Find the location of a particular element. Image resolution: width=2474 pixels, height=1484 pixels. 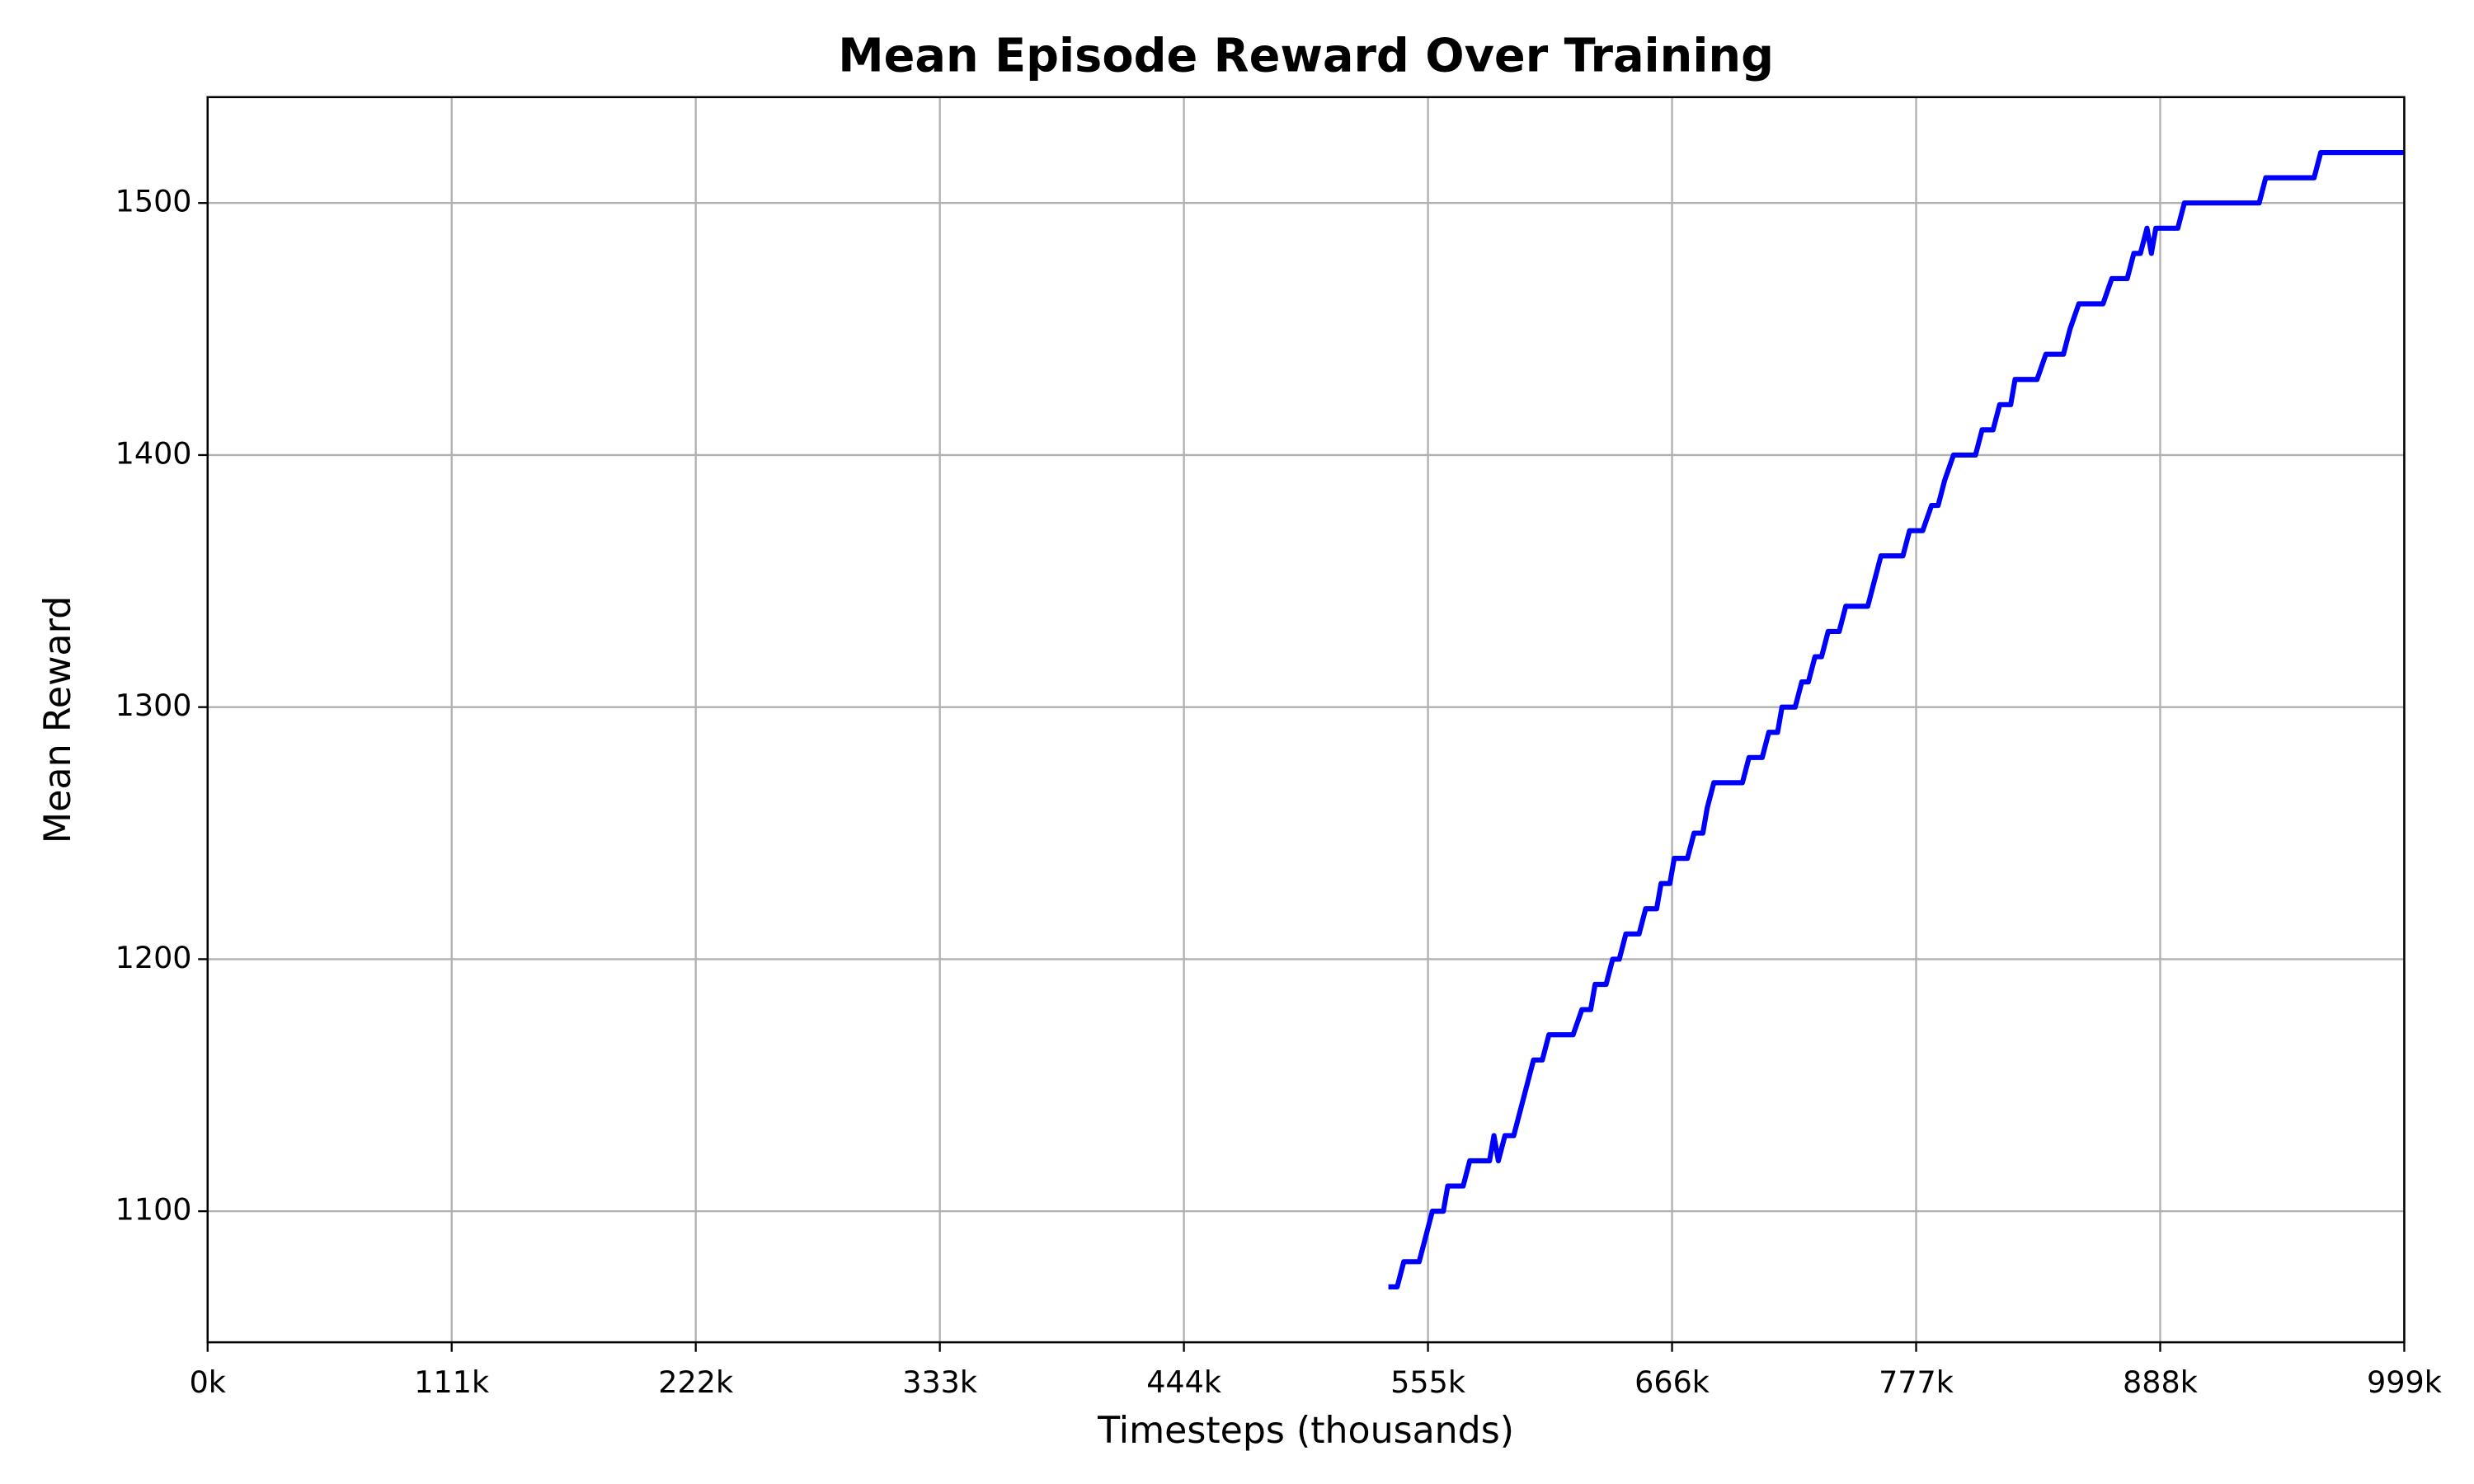

y-tick-label: 1100 is located at coordinates (153, 1210).